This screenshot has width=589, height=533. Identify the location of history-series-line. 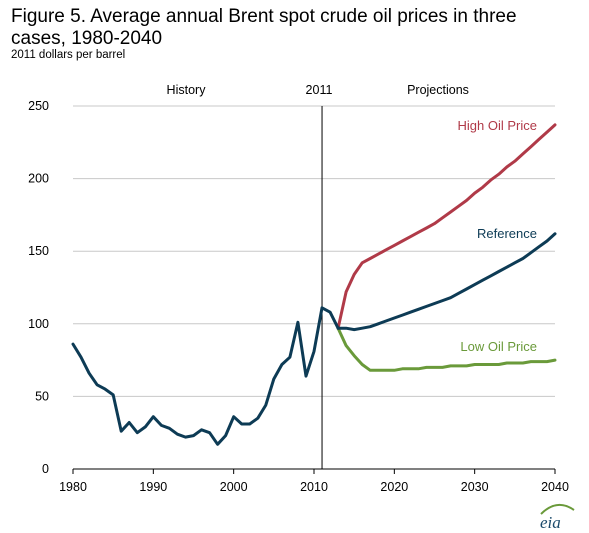
(205, 376).